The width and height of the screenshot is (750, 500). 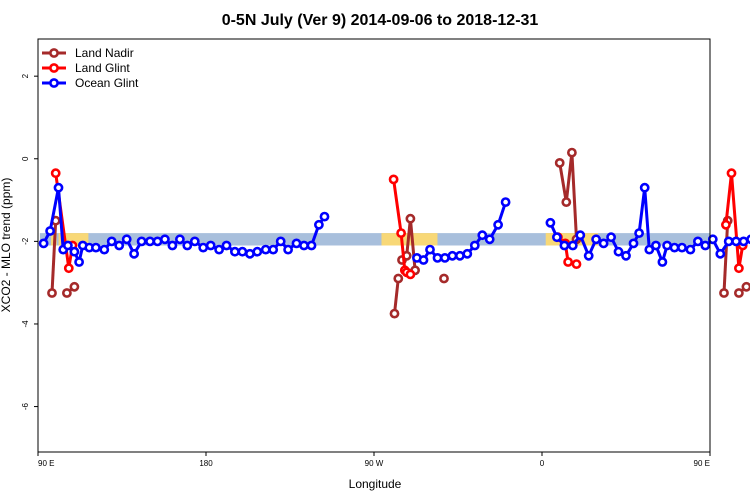 I want to click on y-tick-label: 2, so click(x=25, y=75).